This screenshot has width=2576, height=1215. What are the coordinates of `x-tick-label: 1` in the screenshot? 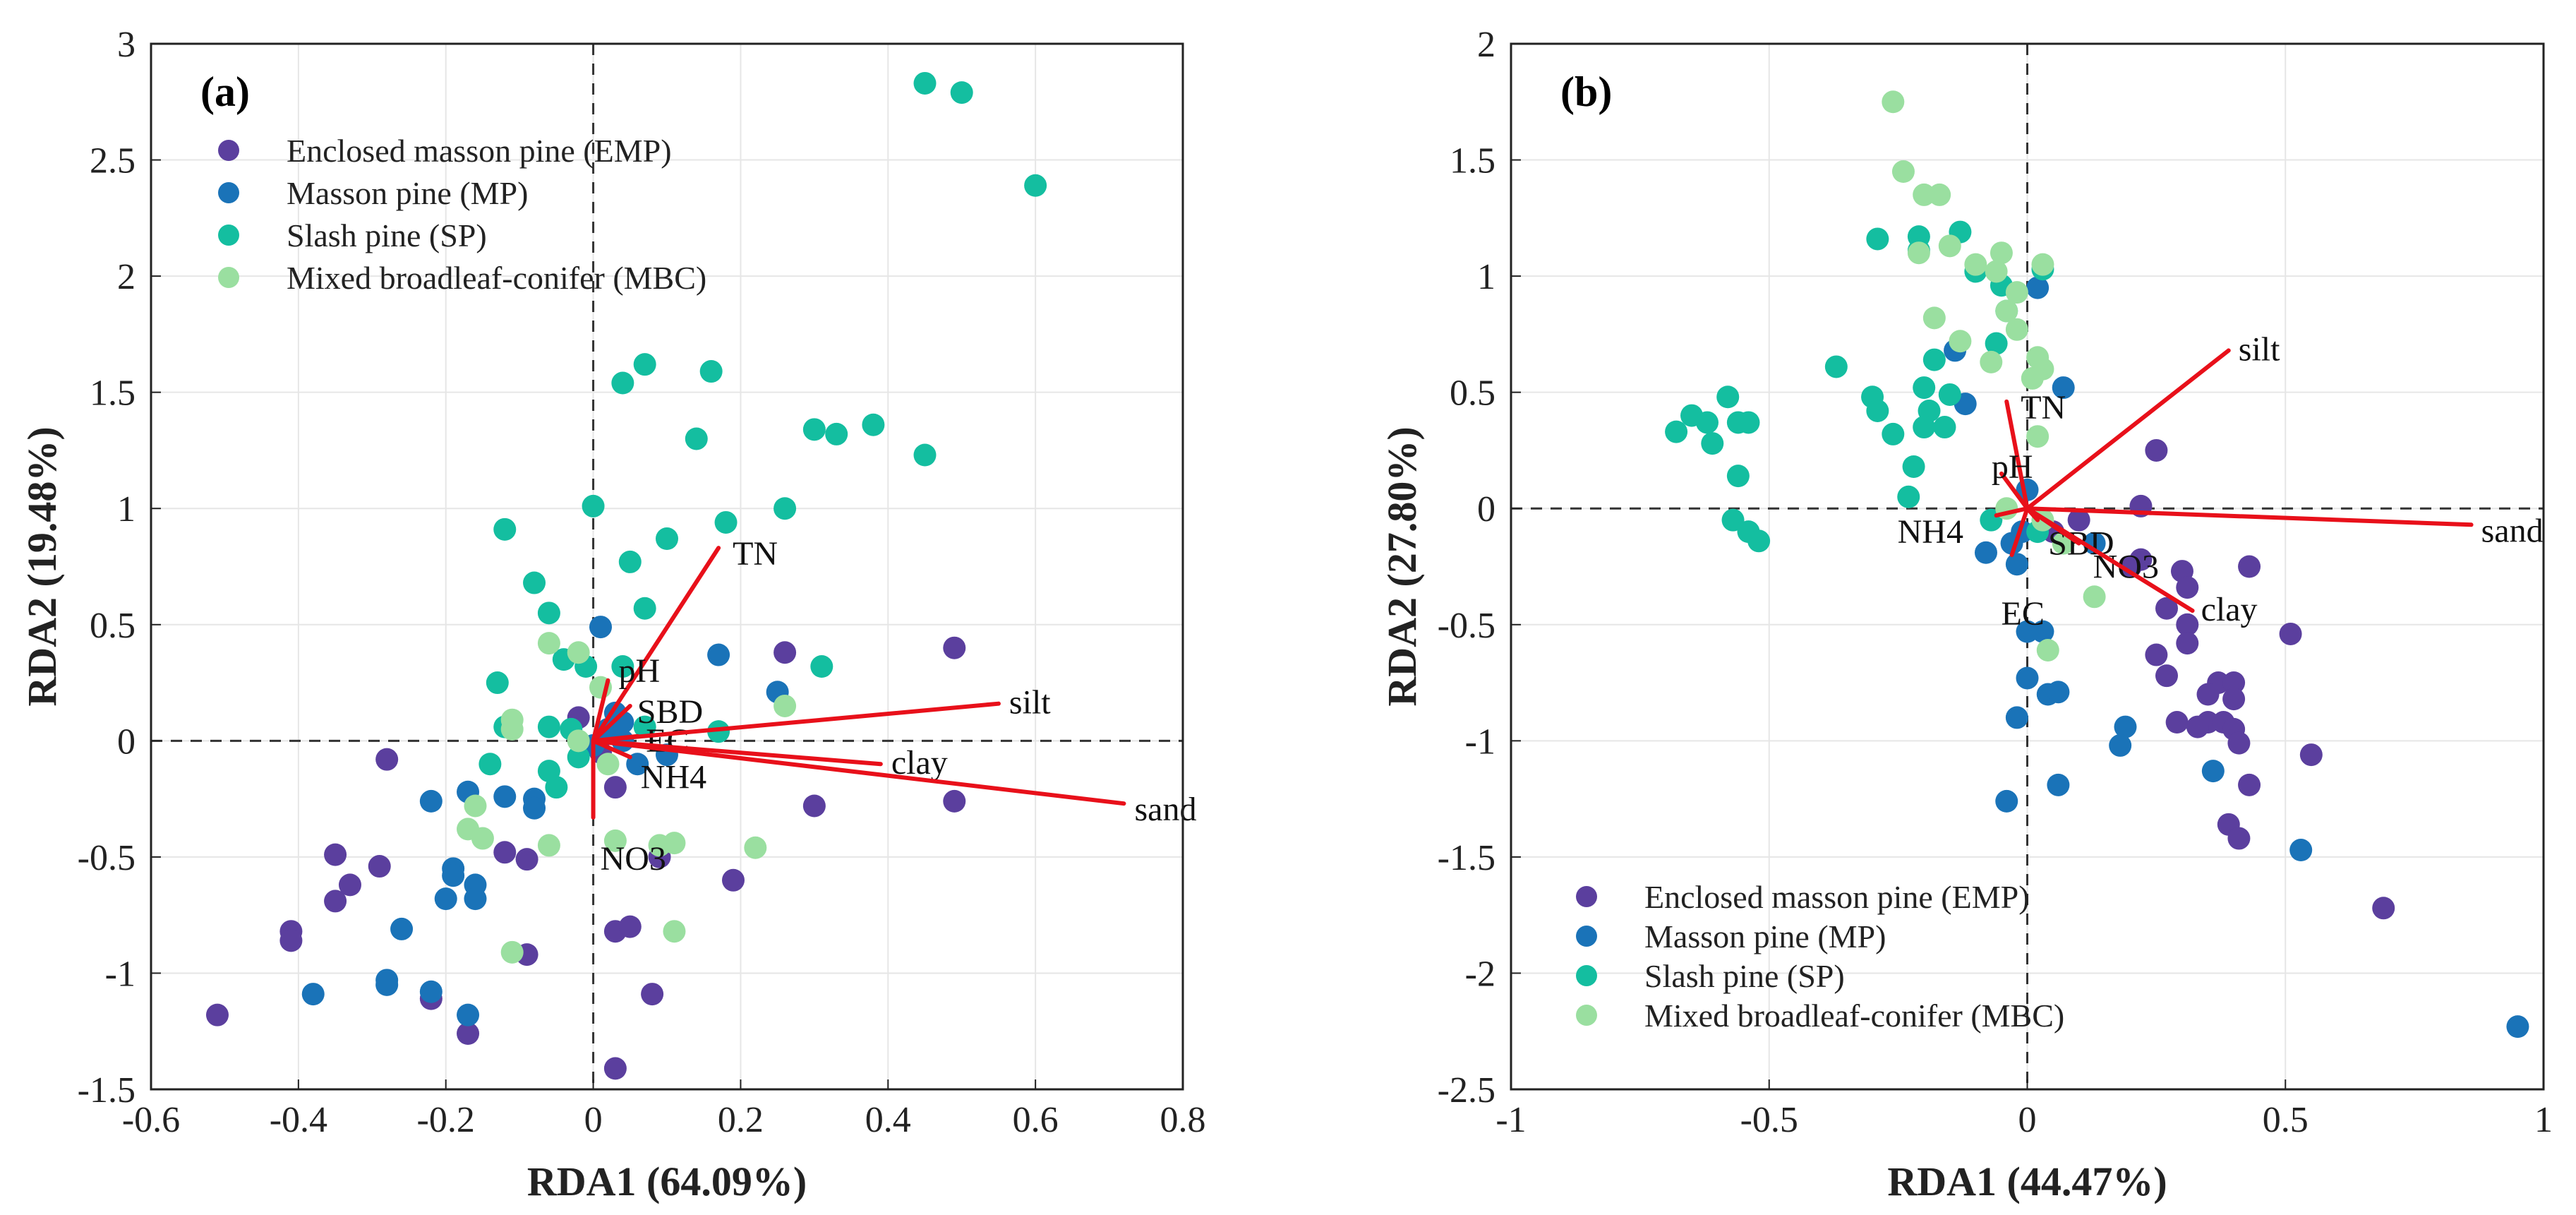 It's located at (2543, 1120).